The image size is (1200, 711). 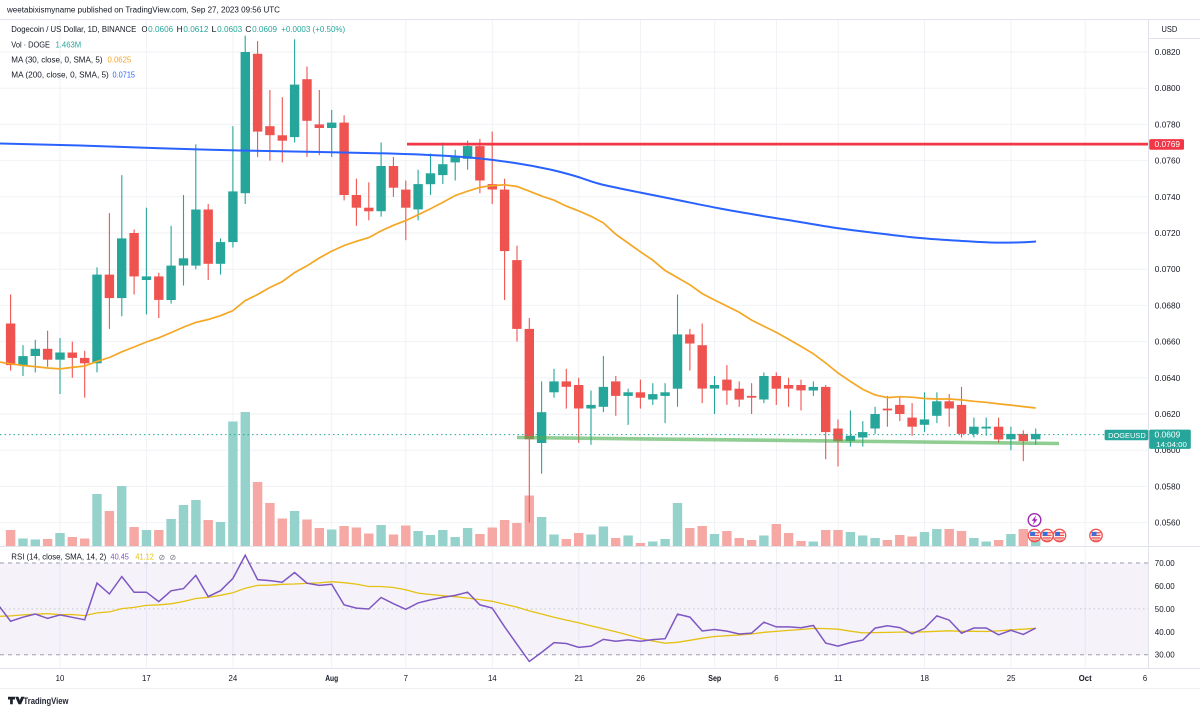 I want to click on svg-text: 60.00, so click(x=1165, y=586).